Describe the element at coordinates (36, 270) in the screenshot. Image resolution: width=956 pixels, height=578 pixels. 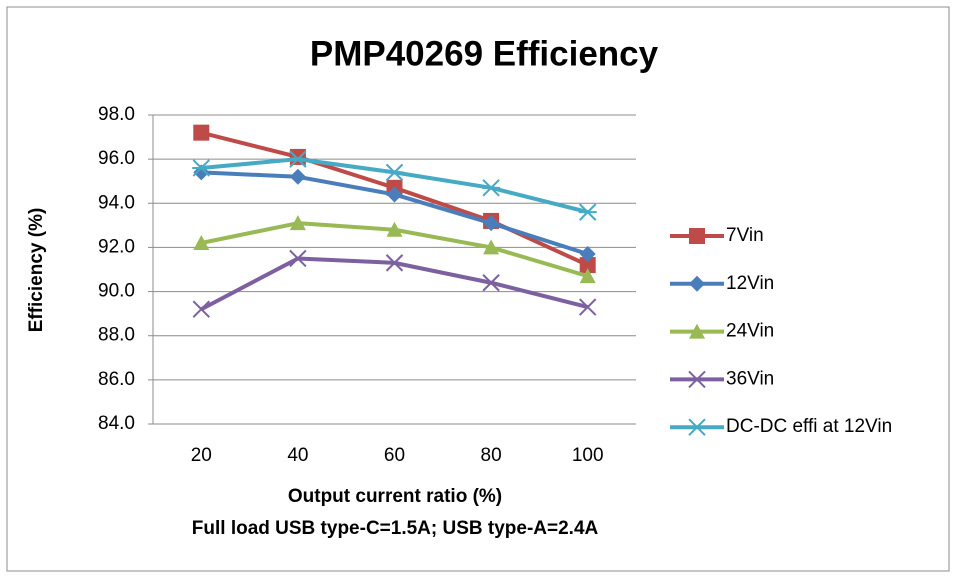
I see `y-axis-label: Efficiency (%)` at that location.